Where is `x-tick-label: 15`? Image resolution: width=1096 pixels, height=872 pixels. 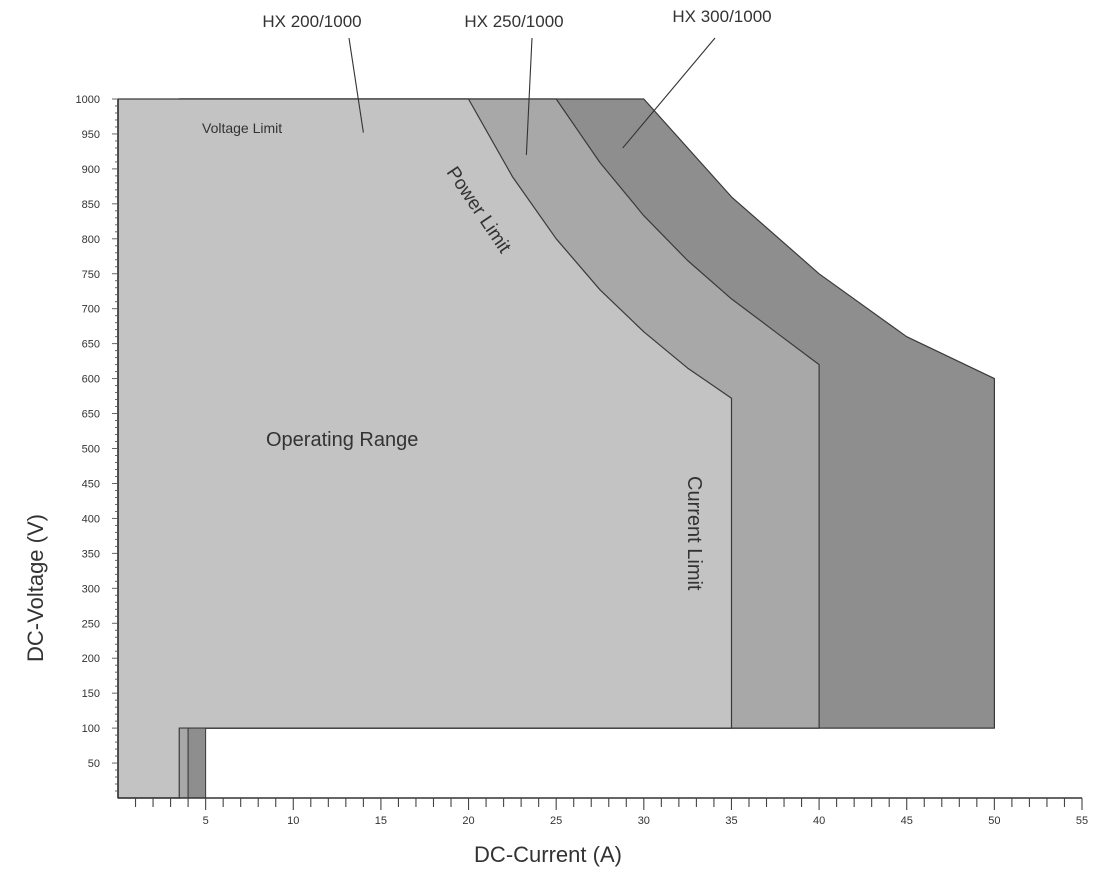 x-tick-label: 15 is located at coordinates (381, 821).